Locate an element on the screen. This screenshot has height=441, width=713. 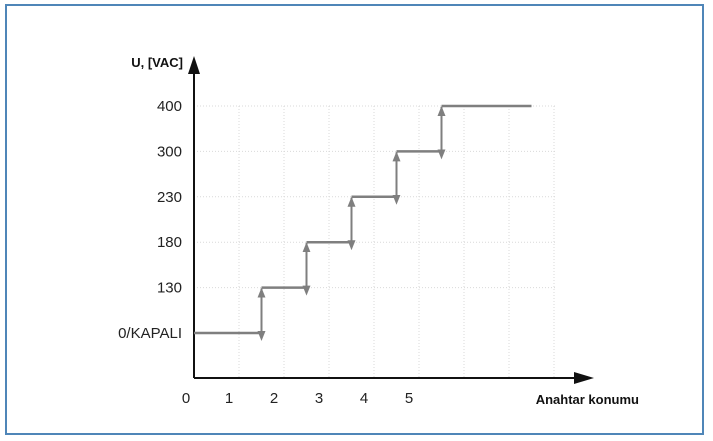
x-tick-label: 4 is located at coordinates (364, 398).